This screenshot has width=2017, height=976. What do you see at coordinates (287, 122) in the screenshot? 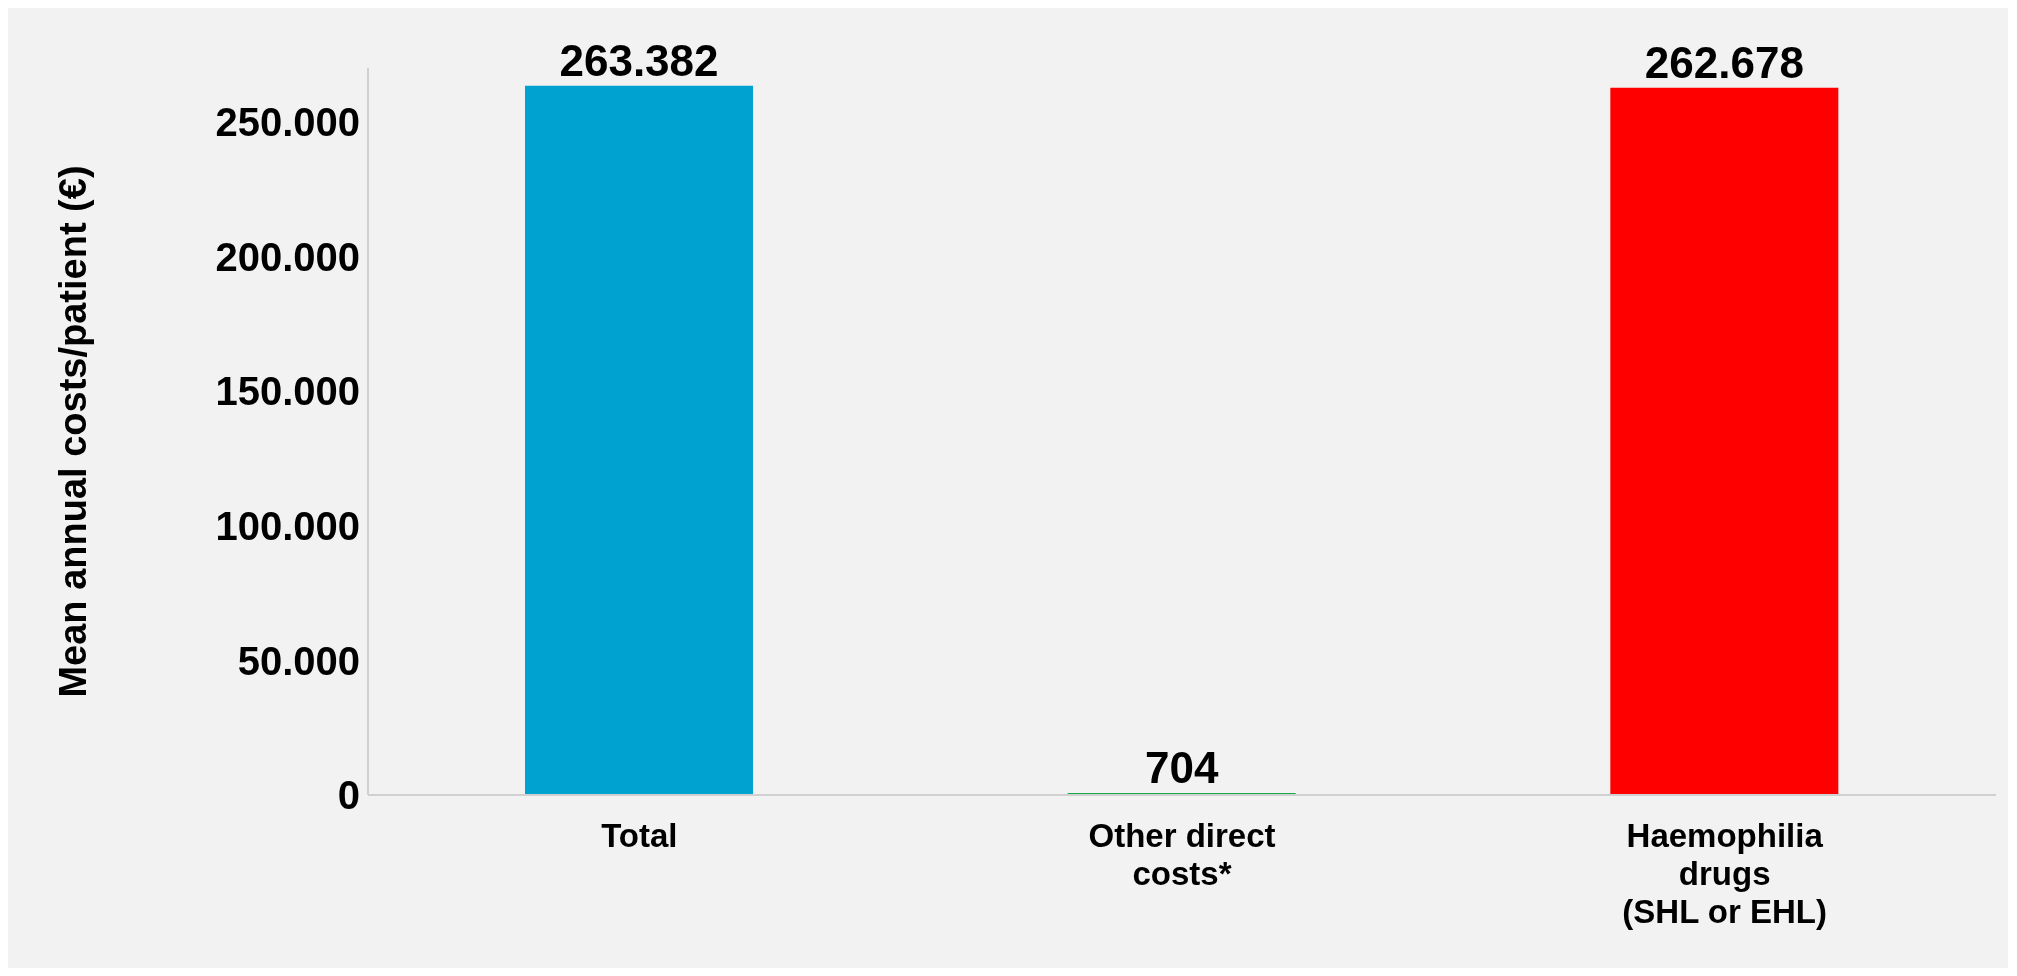
I see `y-tick-label: 250.000` at bounding box center [287, 122].